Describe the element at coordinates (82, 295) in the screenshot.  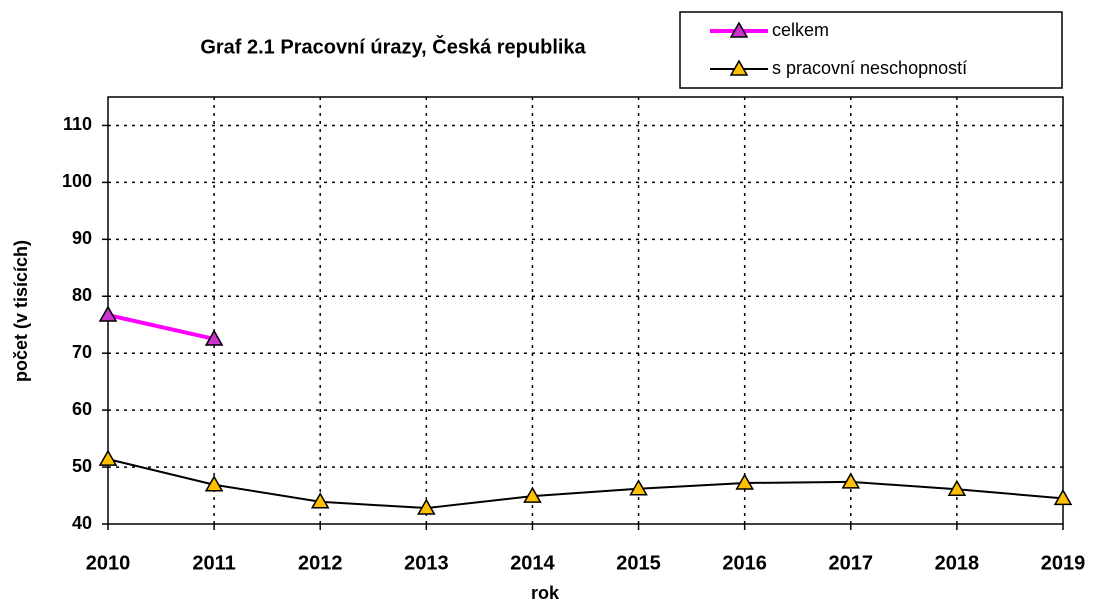
I see `y-tick-label: 80` at that location.